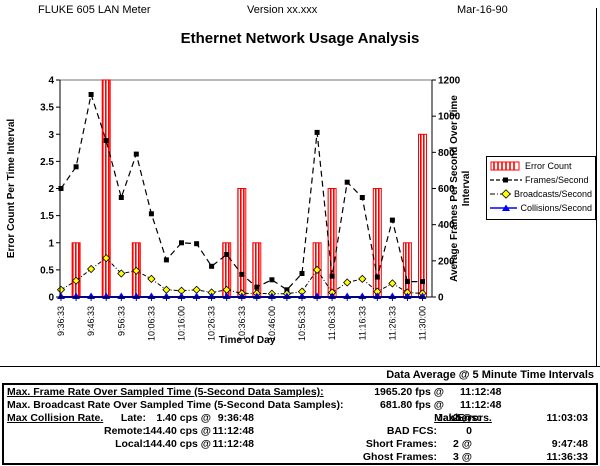 The image size is (600, 466). What do you see at coordinates (300, 366) in the screenshot?
I see `footer-divider` at bounding box center [300, 366].